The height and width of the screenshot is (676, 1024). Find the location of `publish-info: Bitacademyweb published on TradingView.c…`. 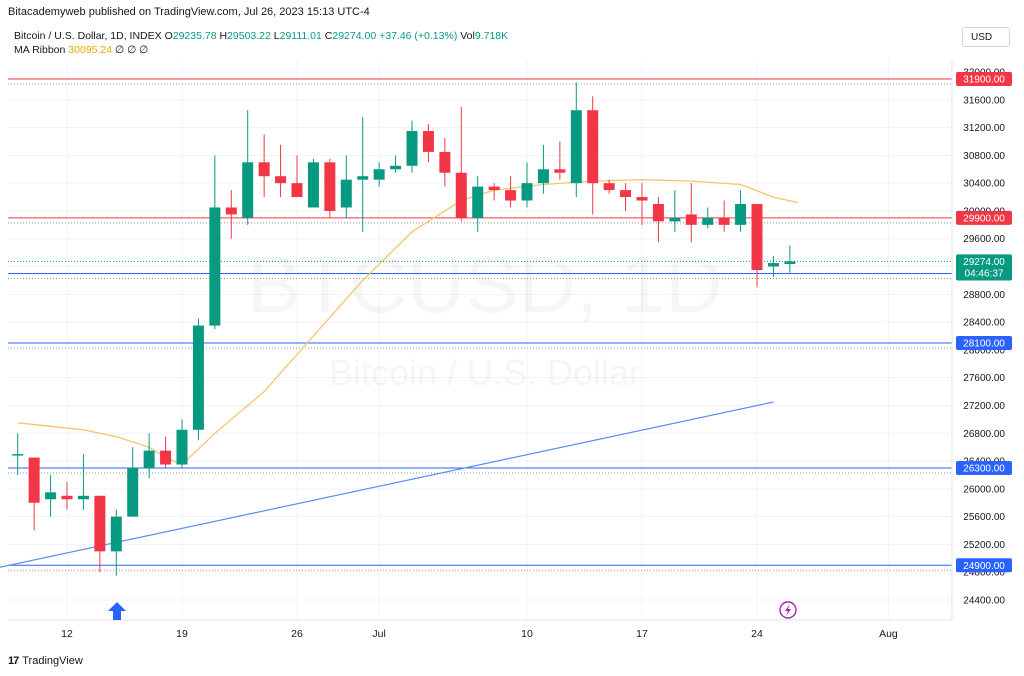

publish-info: Bitacademyweb published on TradingView.c… is located at coordinates (189, 12).